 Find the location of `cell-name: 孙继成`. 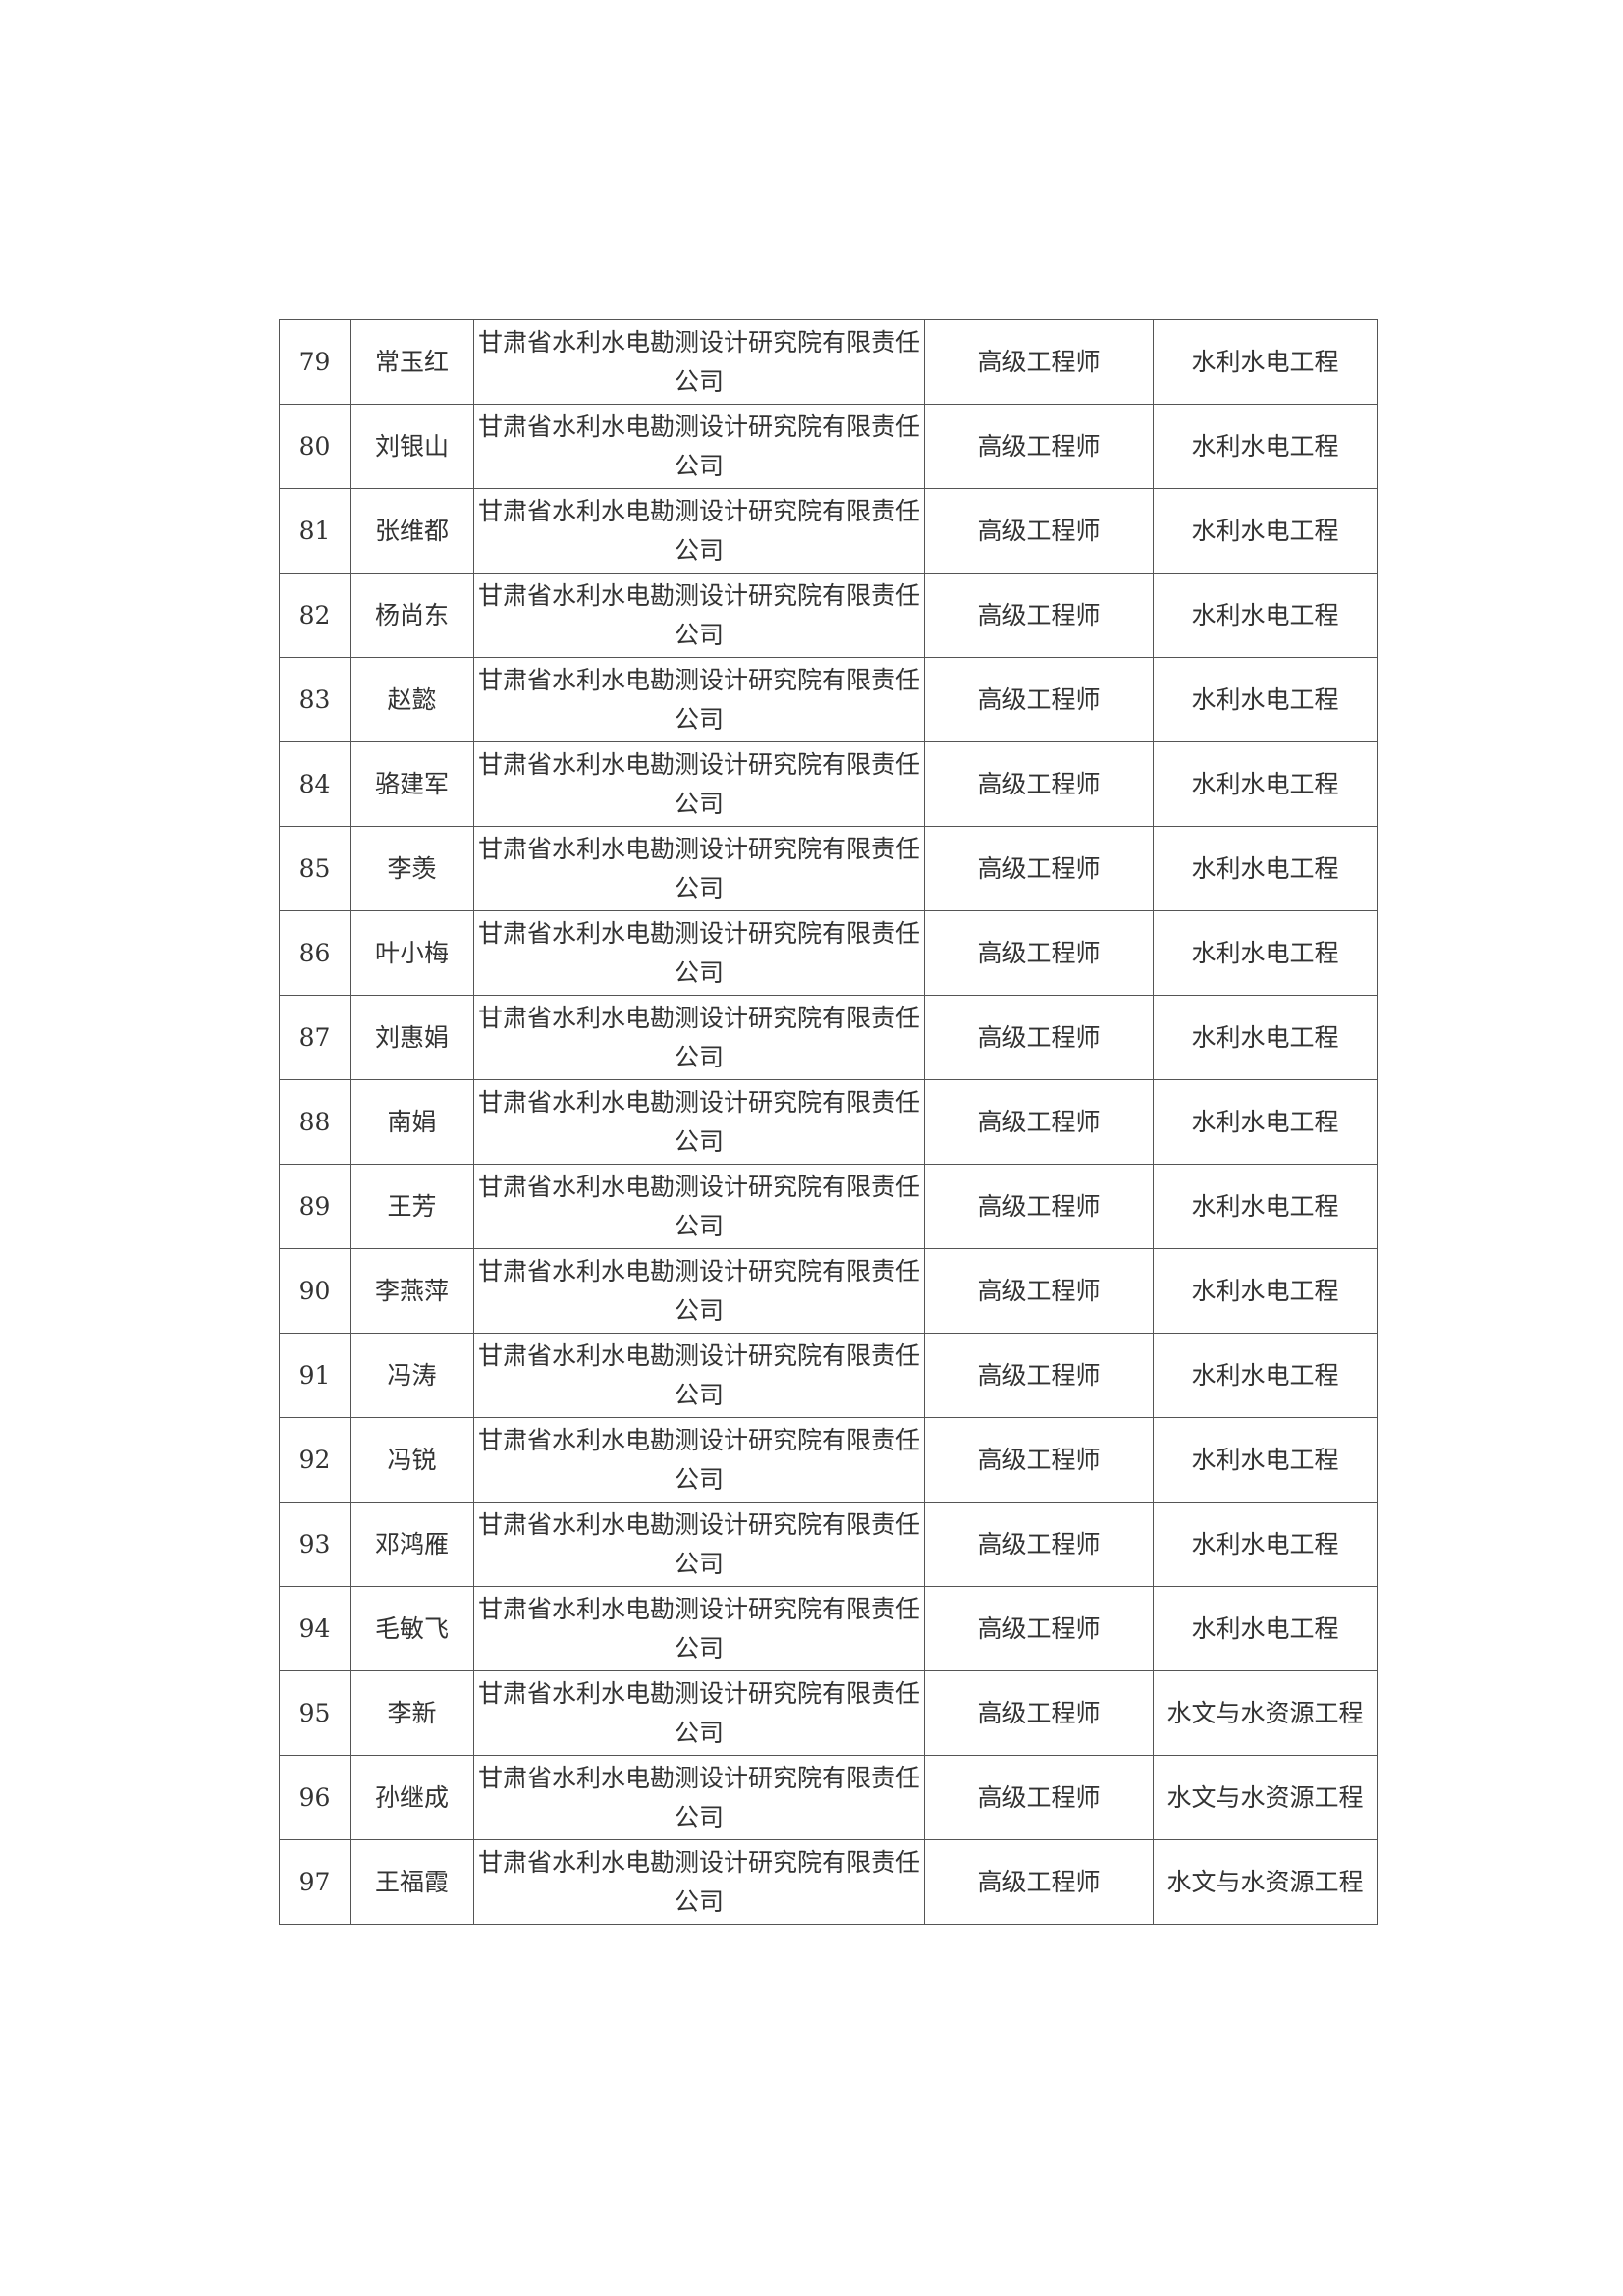

cell-name: 孙继成 is located at coordinates (412, 1797).